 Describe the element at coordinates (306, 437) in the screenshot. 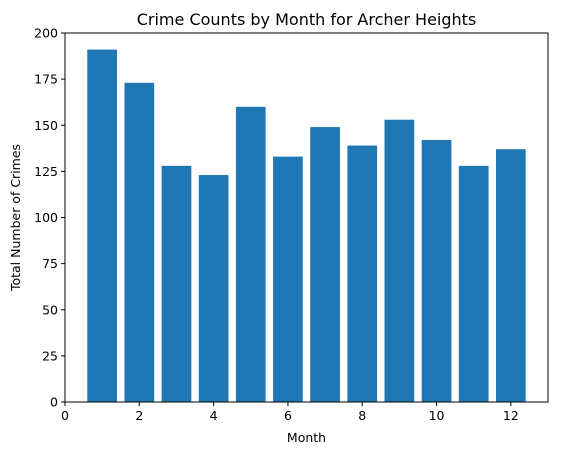

I see `x-axis-label: Month` at that location.